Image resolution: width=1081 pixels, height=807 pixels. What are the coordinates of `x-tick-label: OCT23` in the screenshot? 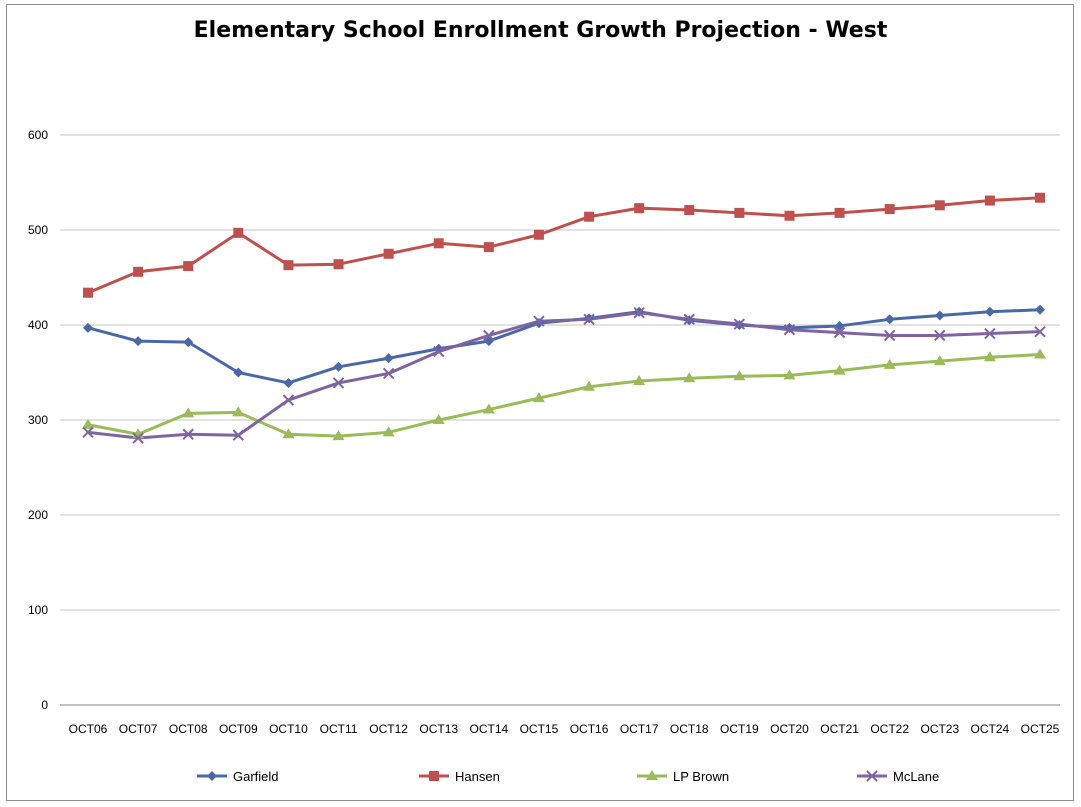 It's located at (939, 729).